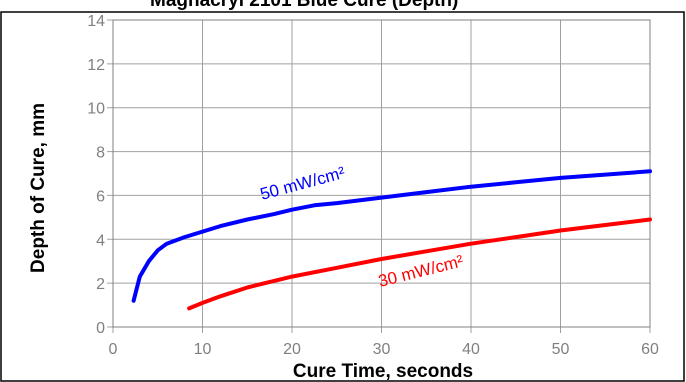 The image size is (686, 382). I want to click on x-tick-label: 50, so click(561, 349).